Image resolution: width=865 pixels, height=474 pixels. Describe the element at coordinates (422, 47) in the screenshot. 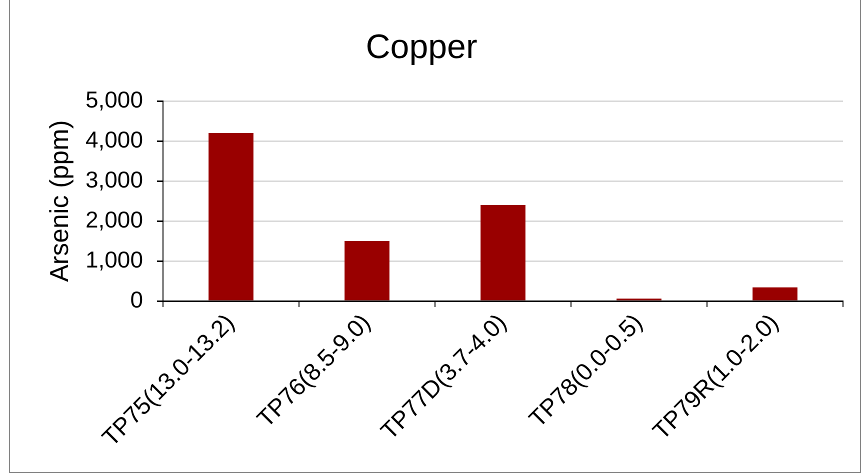

I see `chart-title: Copper` at that location.